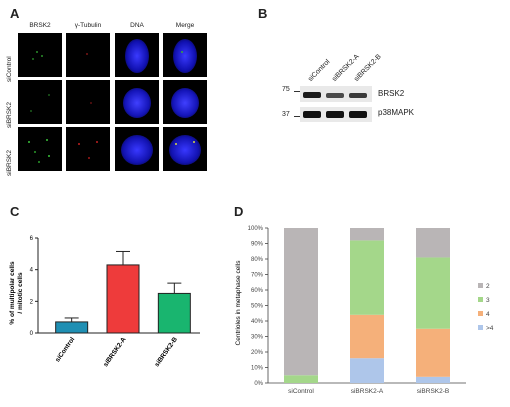 The width and height of the screenshot is (510, 407). I want to click on chart-d-xtick-label: siBRSK2-B, so click(433, 391).